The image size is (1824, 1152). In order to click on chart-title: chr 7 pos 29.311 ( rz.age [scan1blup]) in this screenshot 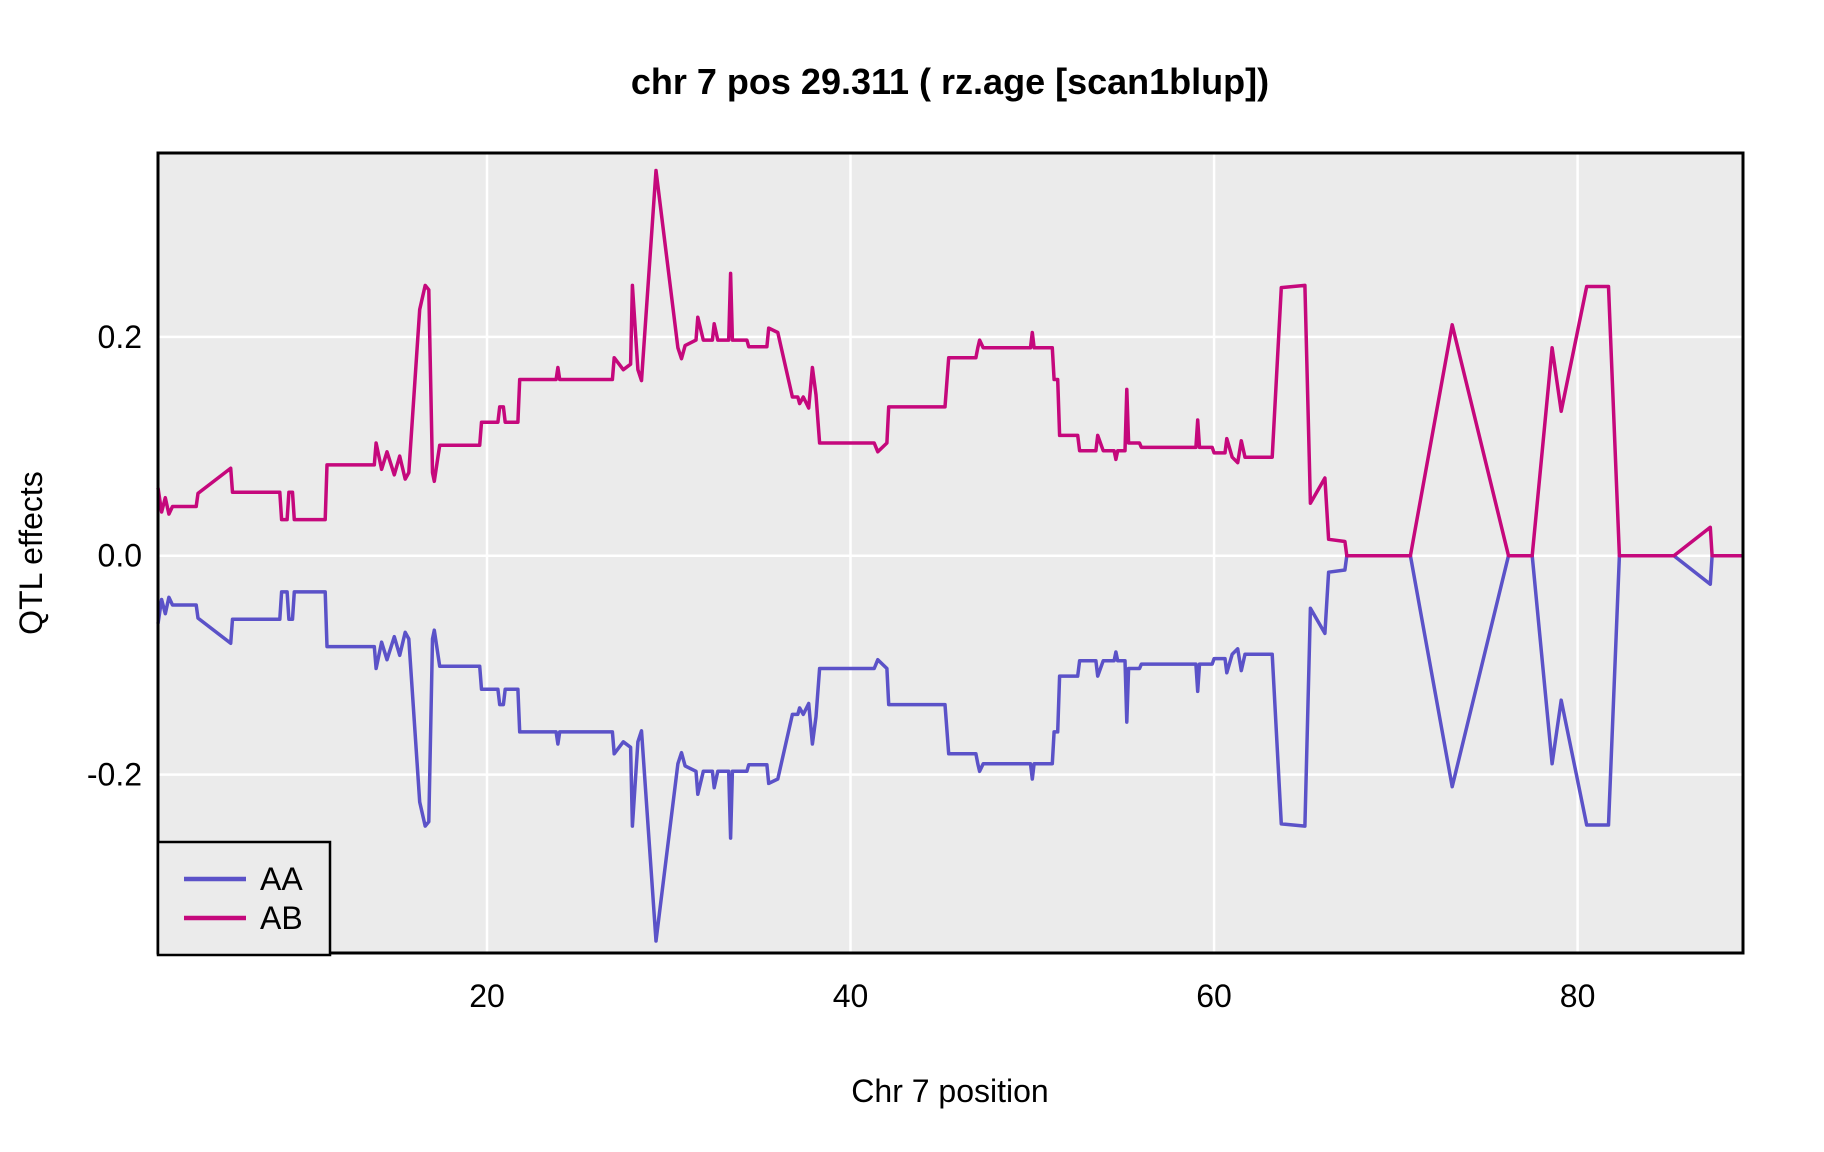, I will do `click(950, 81)`.